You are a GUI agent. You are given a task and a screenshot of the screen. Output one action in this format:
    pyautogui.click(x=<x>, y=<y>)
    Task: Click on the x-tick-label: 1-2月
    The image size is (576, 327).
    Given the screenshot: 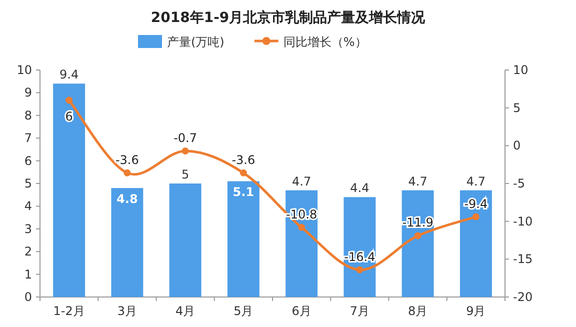 What is the action you would take?
    pyautogui.click(x=69, y=311)
    